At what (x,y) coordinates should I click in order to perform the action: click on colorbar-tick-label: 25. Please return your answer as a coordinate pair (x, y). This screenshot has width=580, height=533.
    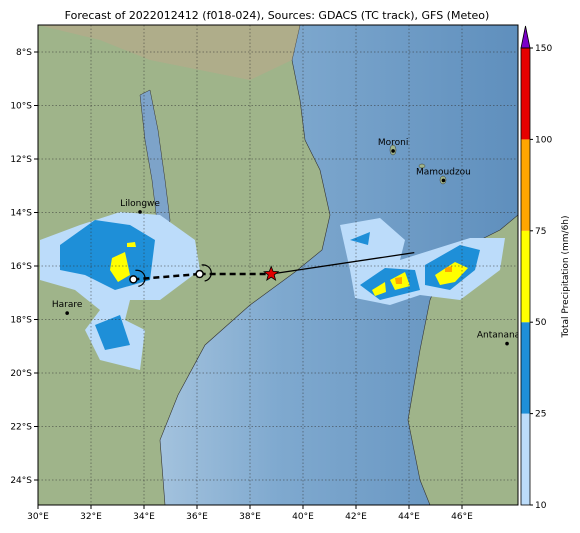
    Looking at the image, I should click on (540, 415).